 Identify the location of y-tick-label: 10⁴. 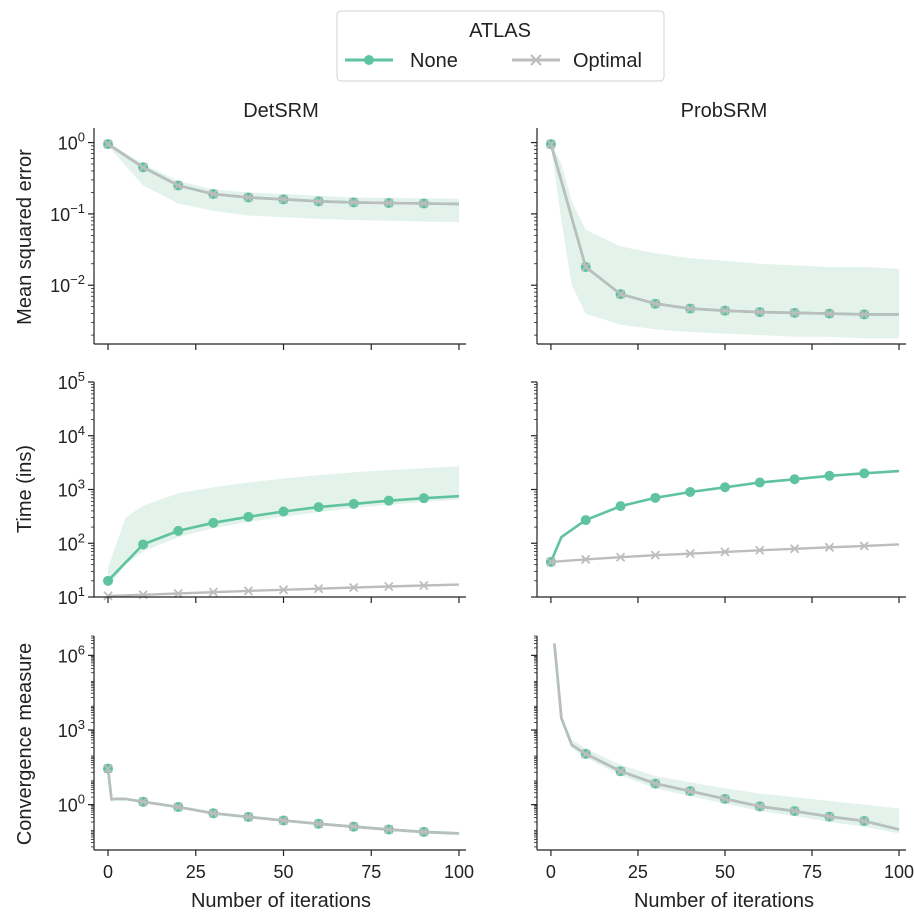
(71, 435).